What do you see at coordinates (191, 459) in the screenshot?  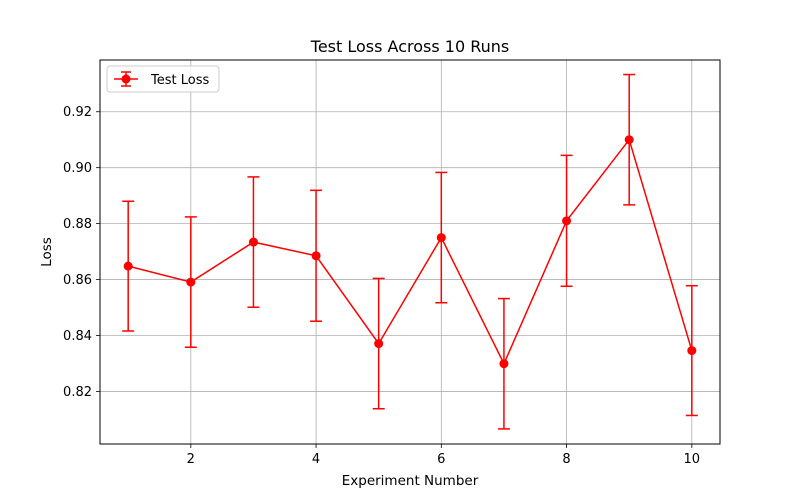 I see `x-tick-label: 2` at bounding box center [191, 459].